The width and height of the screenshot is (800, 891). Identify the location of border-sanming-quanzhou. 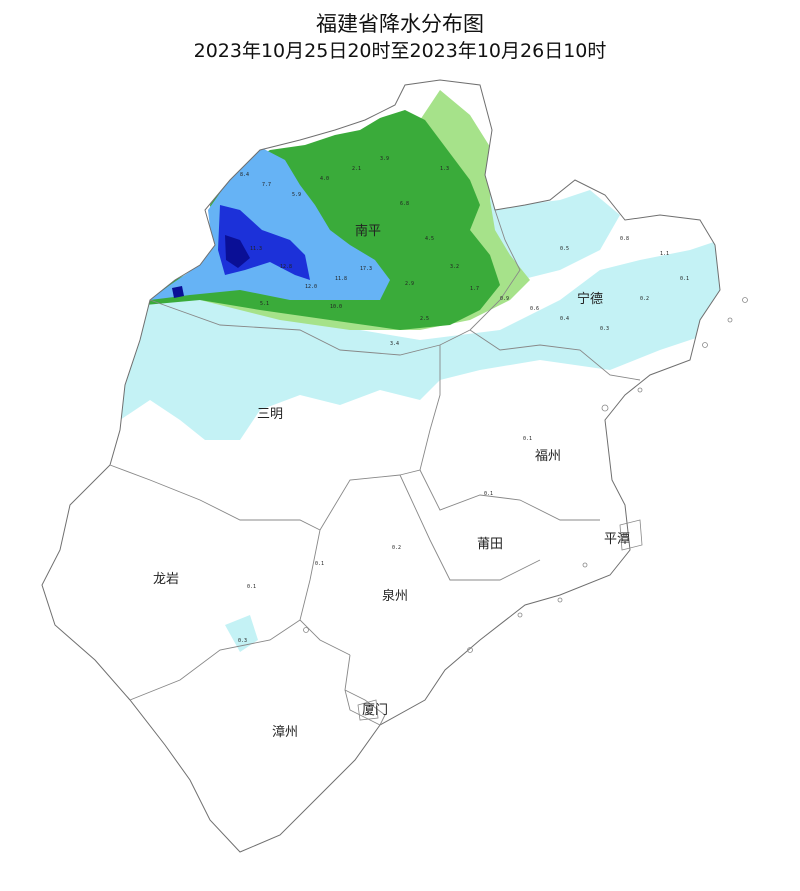
(360, 502).